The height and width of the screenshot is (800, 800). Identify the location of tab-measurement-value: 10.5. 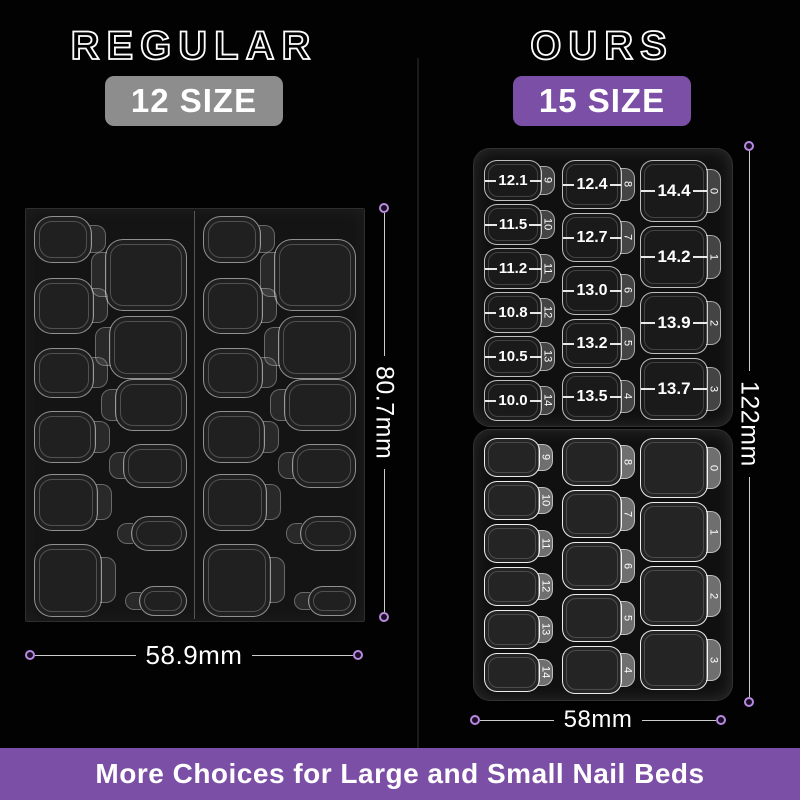
(513, 356).